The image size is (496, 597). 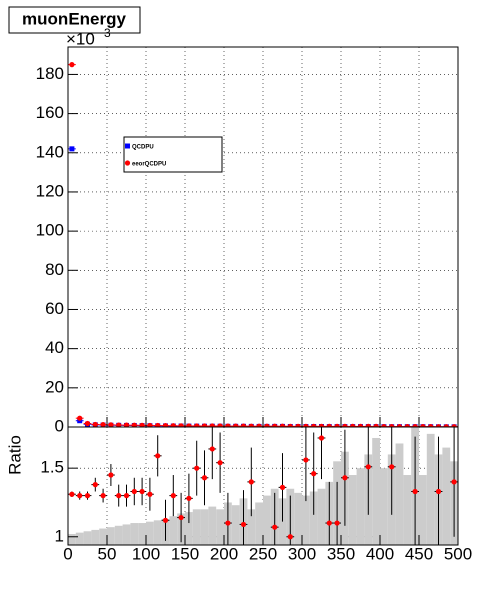 I want to click on x-tick-label: 250, so click(x=263, y=553).